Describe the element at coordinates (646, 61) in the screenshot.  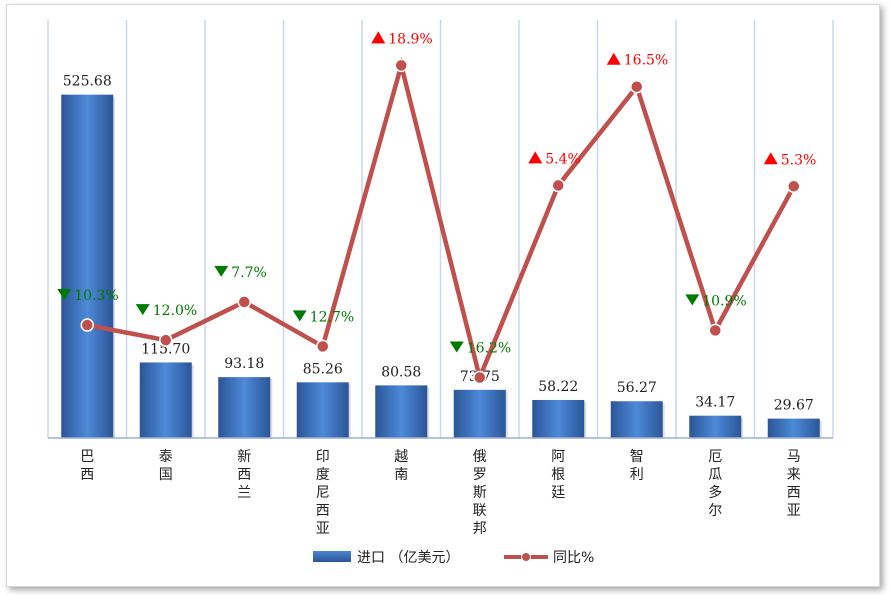
I see `line-value-label: 16.5%` at that location.